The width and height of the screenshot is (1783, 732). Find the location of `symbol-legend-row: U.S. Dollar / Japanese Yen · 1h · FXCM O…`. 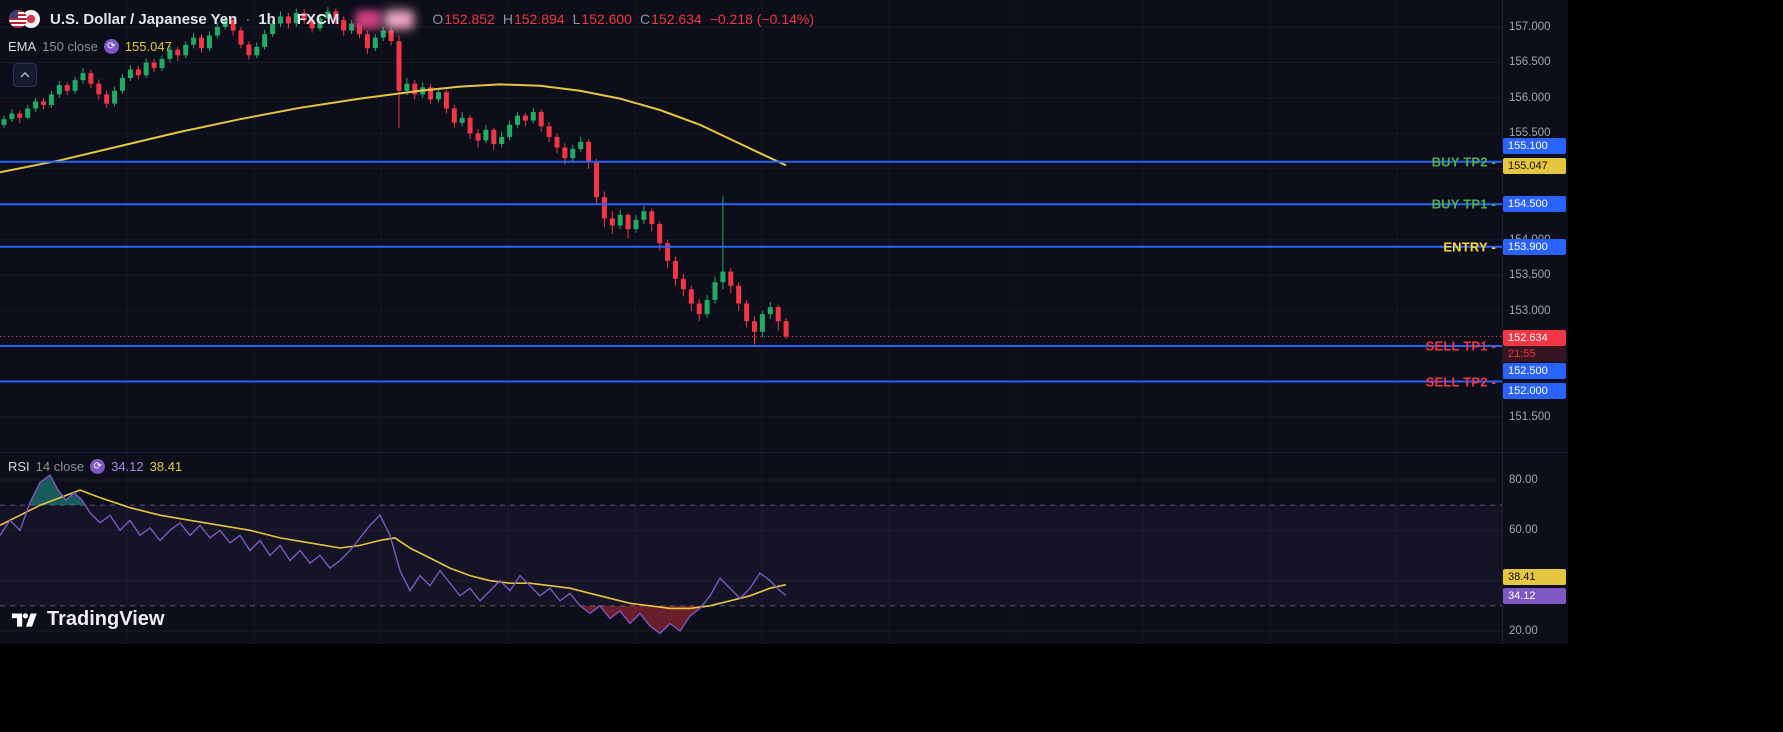

symbol-legend-row: U.S. Dollar / Japanese Yen · 1h · FXCM O… is located at coordinates (411, 19).